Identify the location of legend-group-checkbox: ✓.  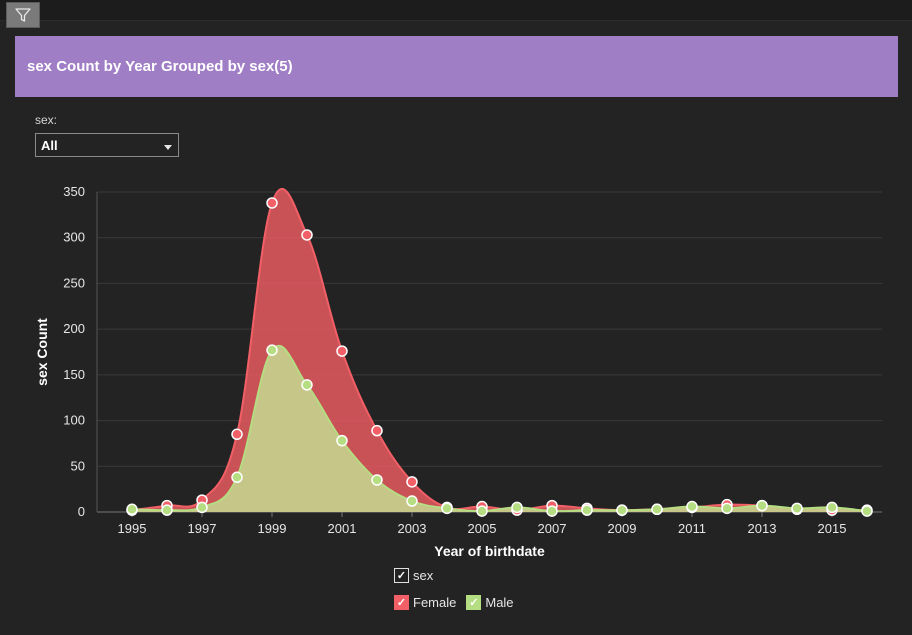
(401, 575).